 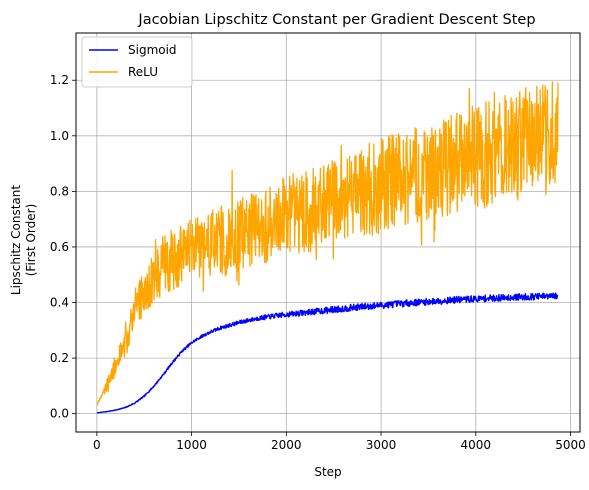 I want to click on x-tick-label: 1000, so click(x=191, y=445).